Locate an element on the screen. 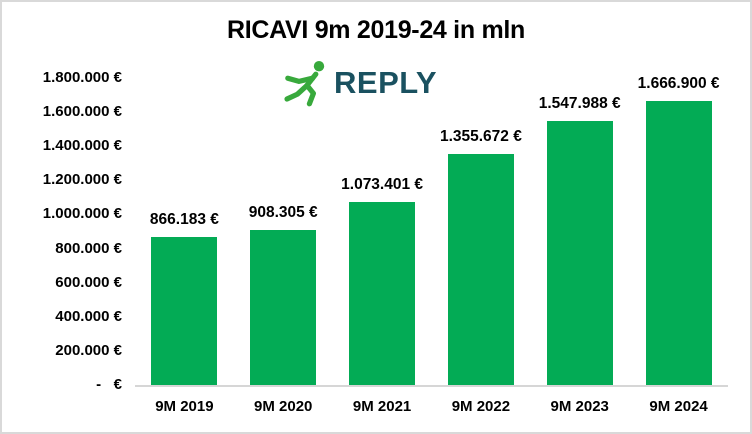  y-axis-tick-label: 1.800.000 € is located at coordinates (82, 77).